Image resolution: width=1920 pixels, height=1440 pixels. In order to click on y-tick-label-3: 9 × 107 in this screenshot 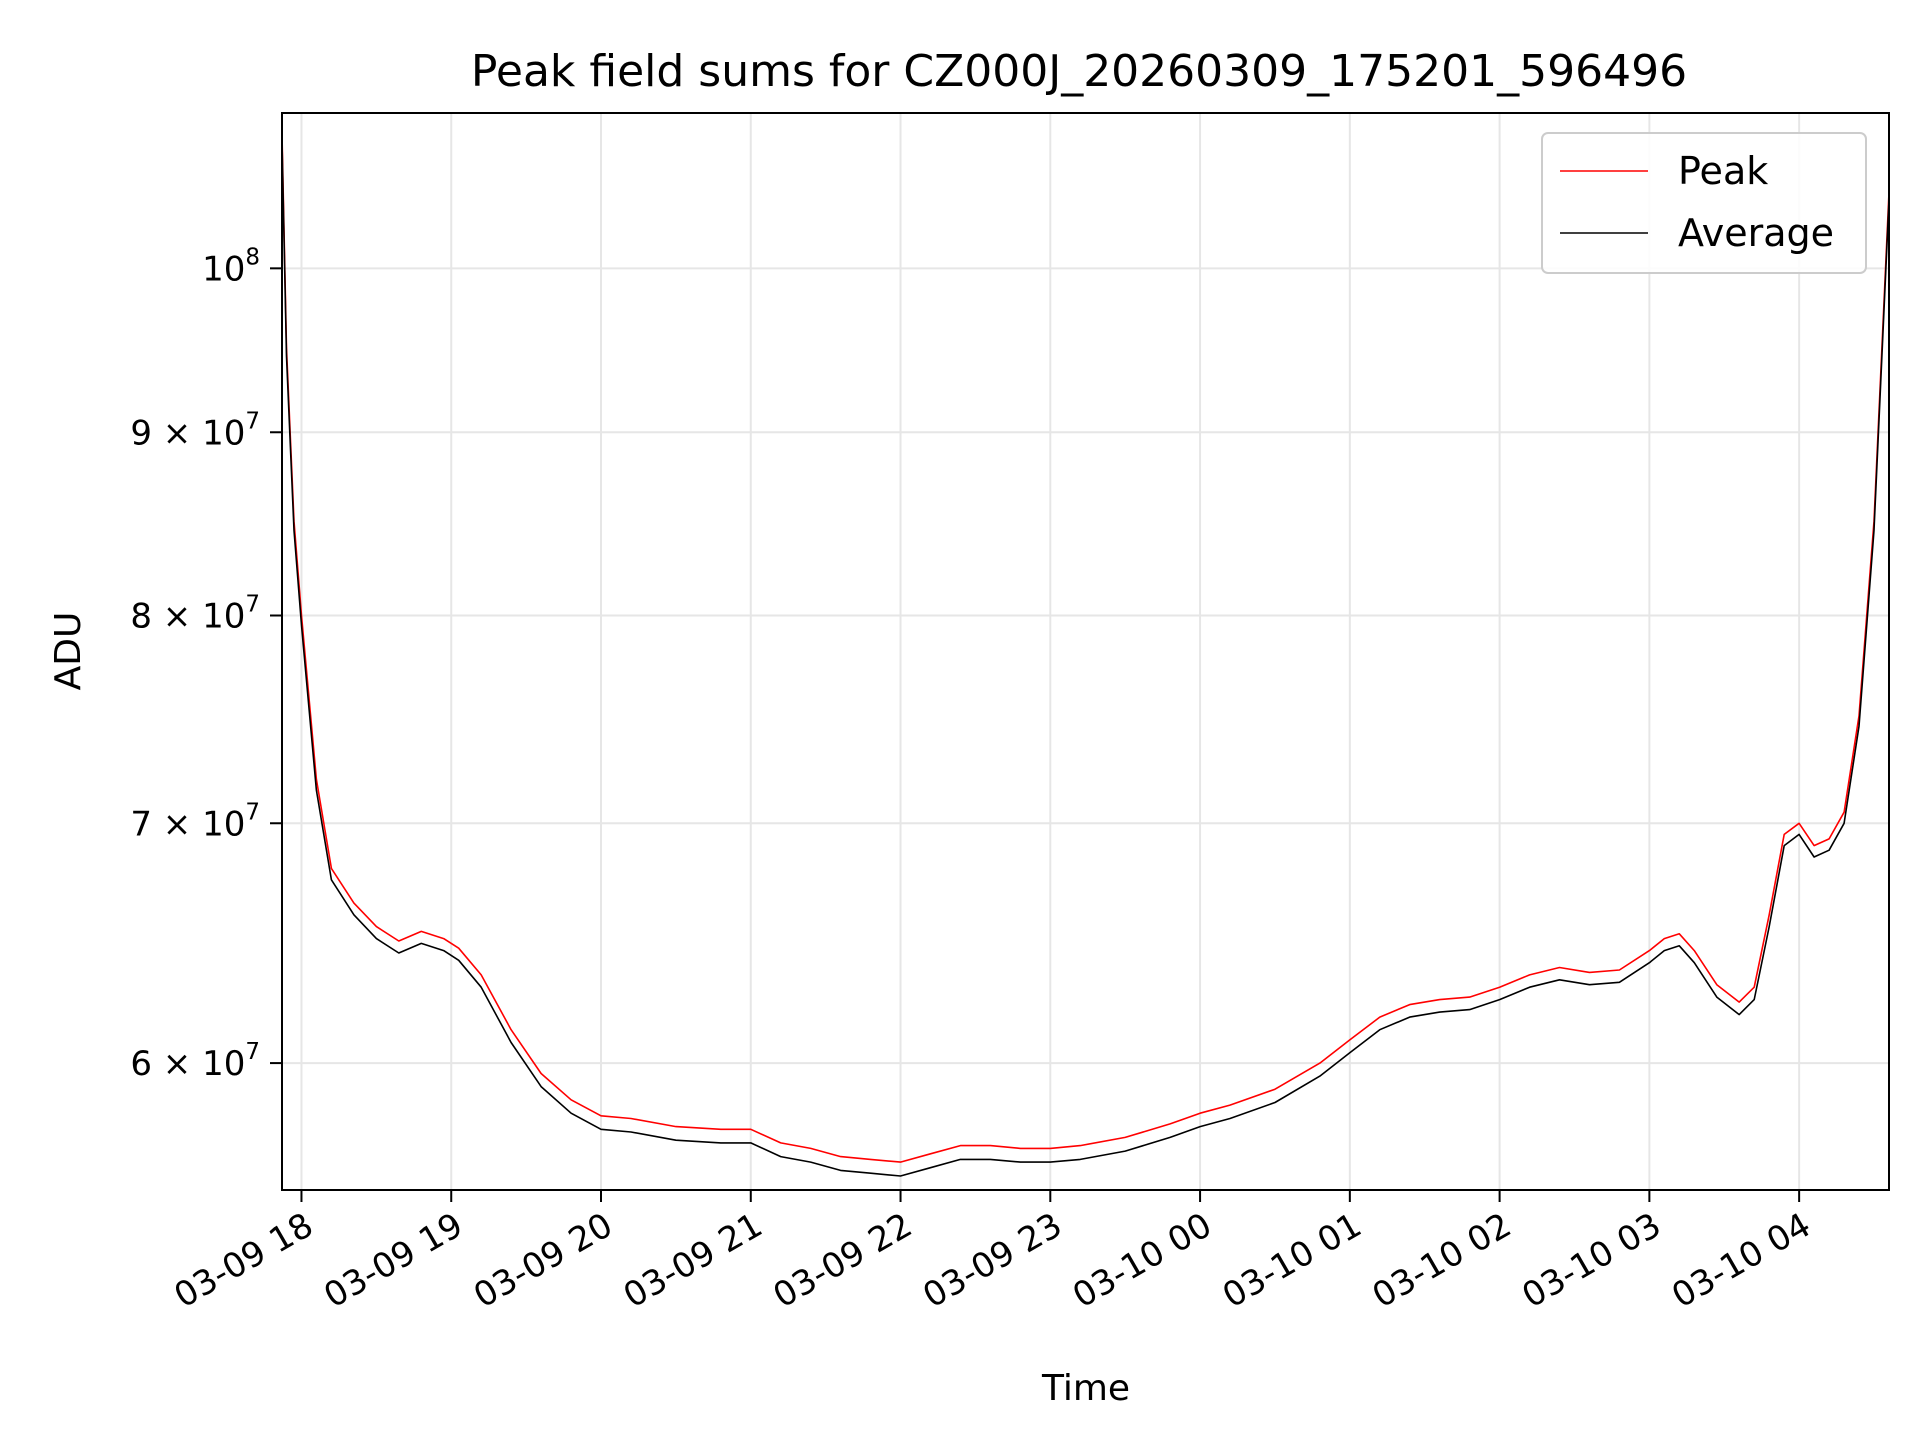, I will do `click(195, 430)`.